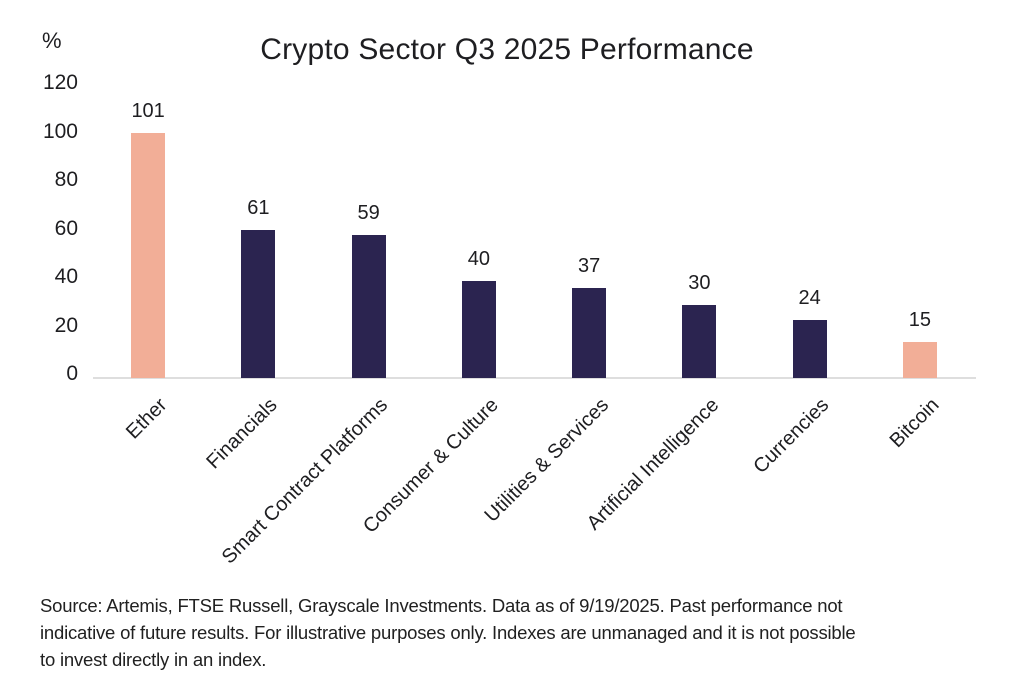 The width and height of the screenshot is (1024, 679). I want to click on bar-utilities-services, so click(589, 333).